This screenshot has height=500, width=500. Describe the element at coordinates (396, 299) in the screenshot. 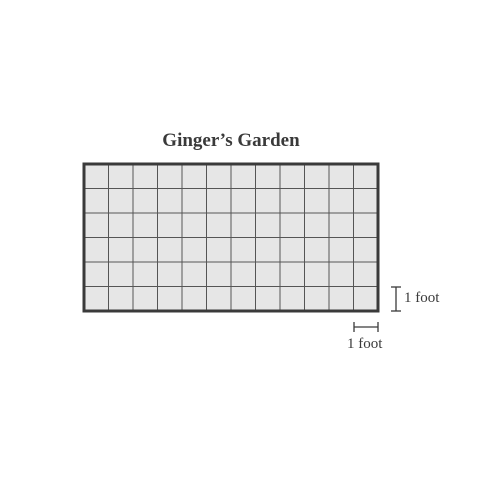

I see `vertical-scale-bracket` at that location.